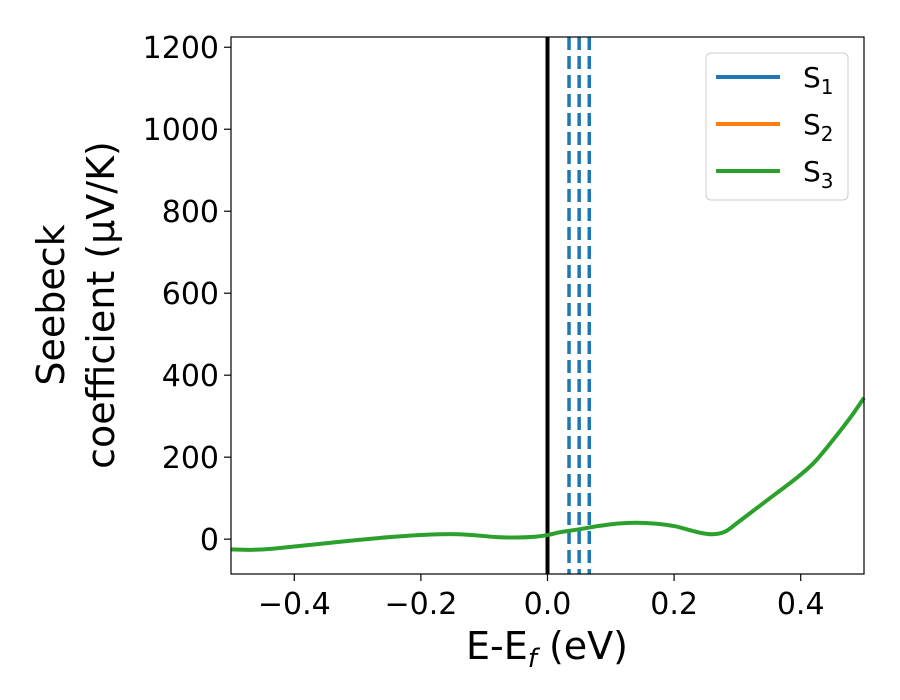 The height and width of the screenshot is (700, 900). I want to click on x-tick-label: 0.4, so click(801, 604).